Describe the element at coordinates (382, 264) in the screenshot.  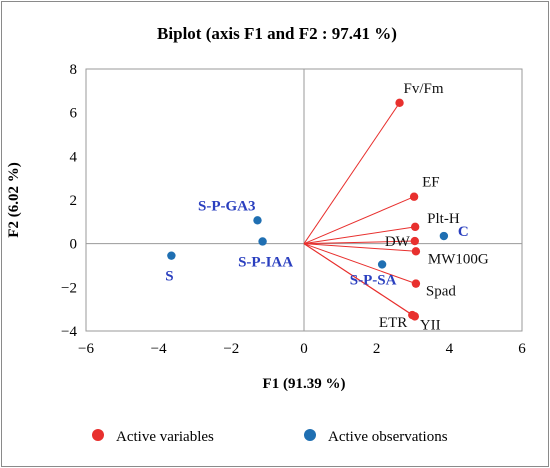
I see `point-s-p-sa` at that location.